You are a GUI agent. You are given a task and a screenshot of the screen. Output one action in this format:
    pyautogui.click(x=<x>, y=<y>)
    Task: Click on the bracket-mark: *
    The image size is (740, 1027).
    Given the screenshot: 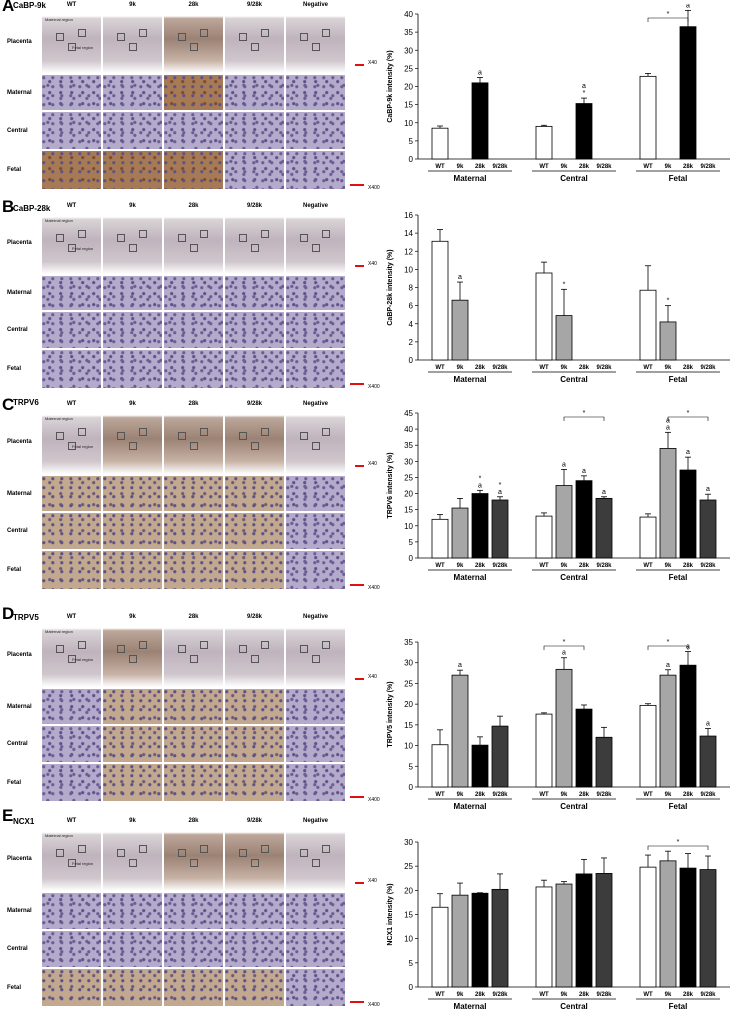 What is the action you would take?
    pyautogui.click(x=668, y=14)
    